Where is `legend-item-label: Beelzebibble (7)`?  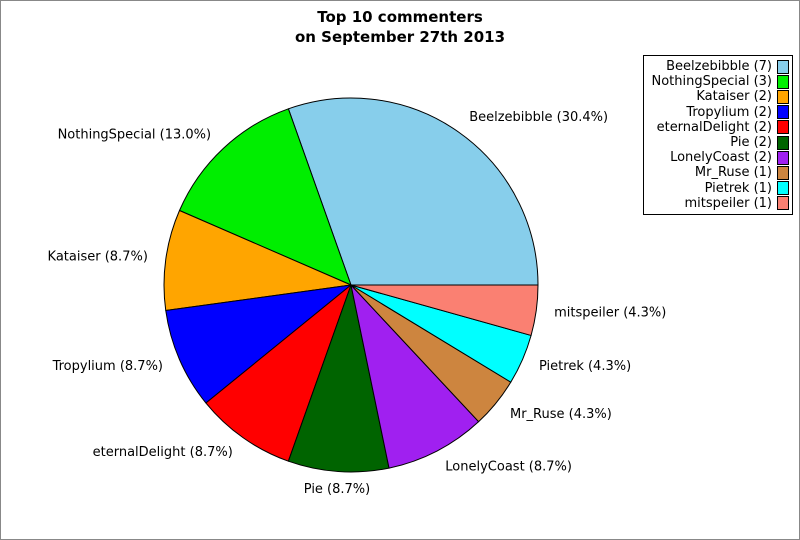 legend-item-label: Beelzebibble (7) is located at coordinates (719, 66).